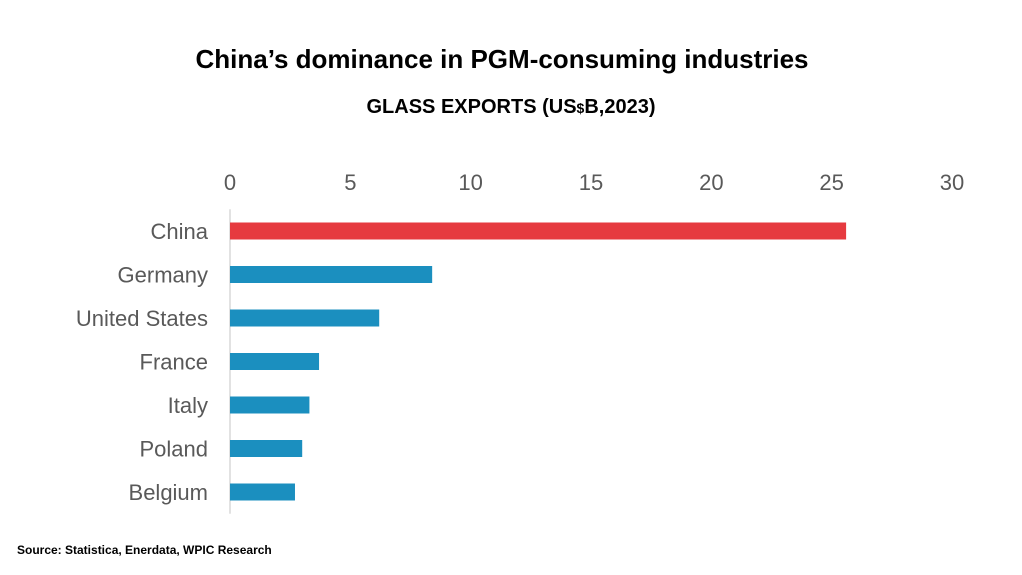  Describe the element at coordinates (168, 492) in the screenshot. I see `category-label-belgium: Belgium` at that location.